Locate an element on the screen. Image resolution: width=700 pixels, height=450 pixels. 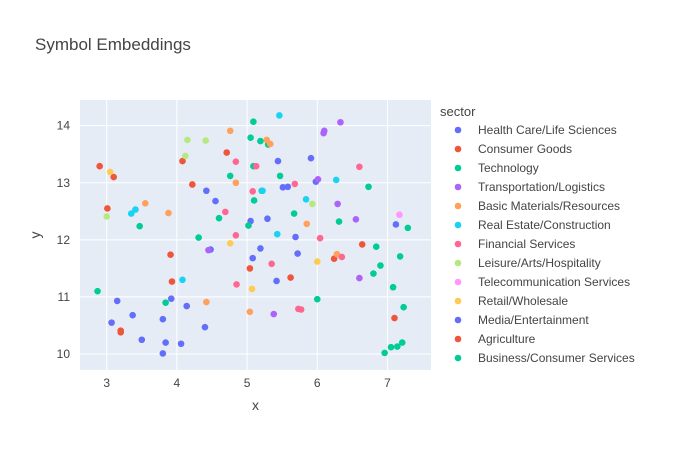
legend-label: Telecommunication Services is located at coordinates (554, 282).